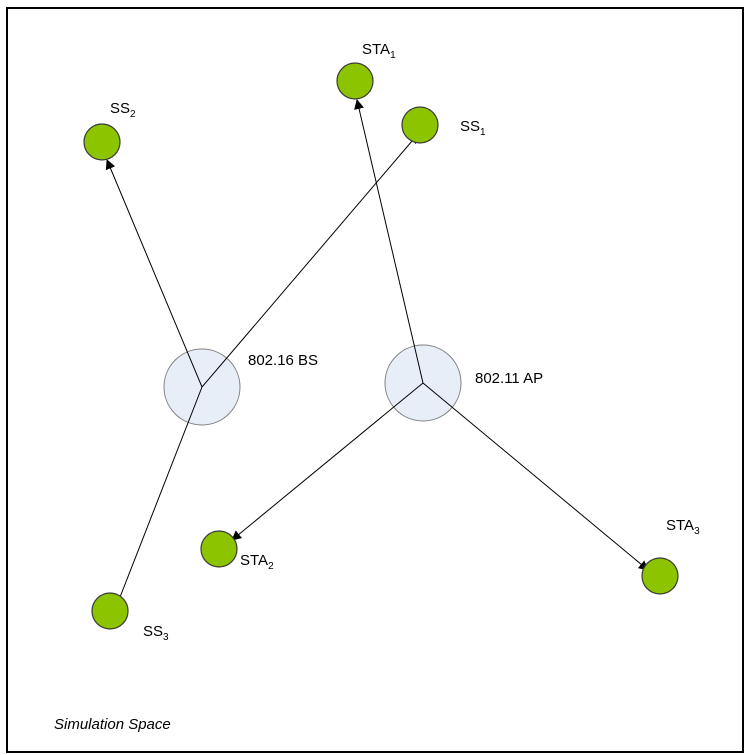 The width and height of the screenshot is (752, 755). Describe the element at coordinates (697, 531) in the screenshot. I see `sta3-label-sub: 3` at that location.